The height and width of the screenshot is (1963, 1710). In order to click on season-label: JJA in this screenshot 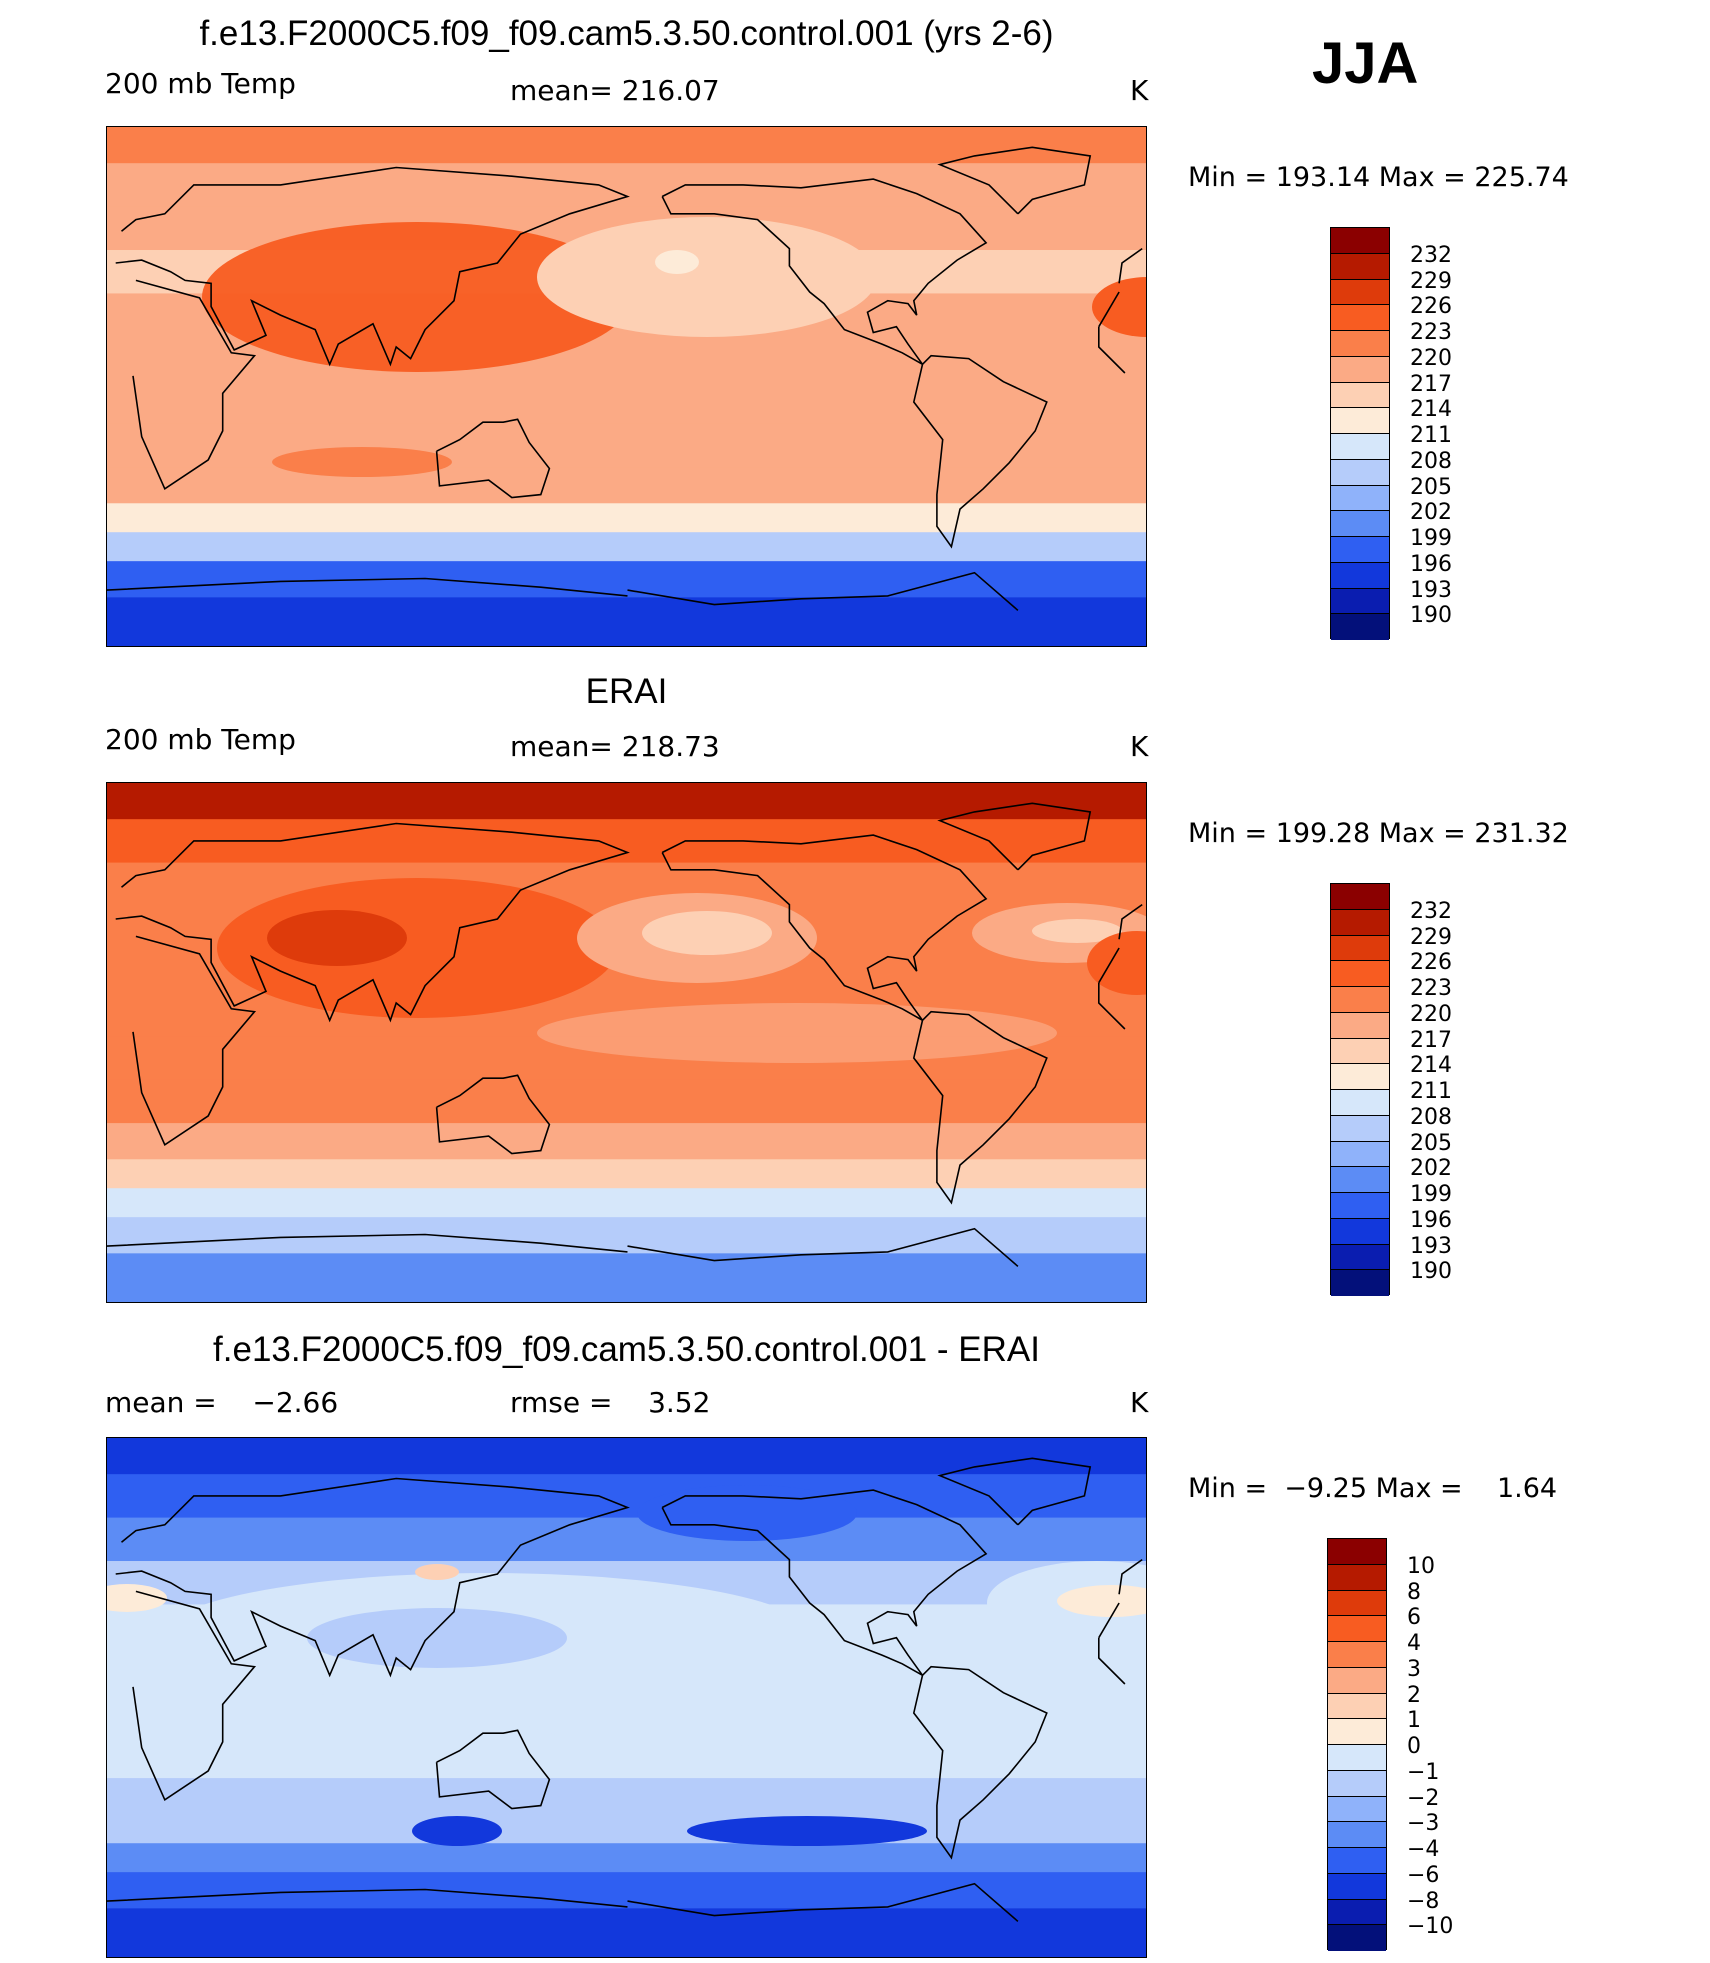, I will do `click(1365, 63)`.